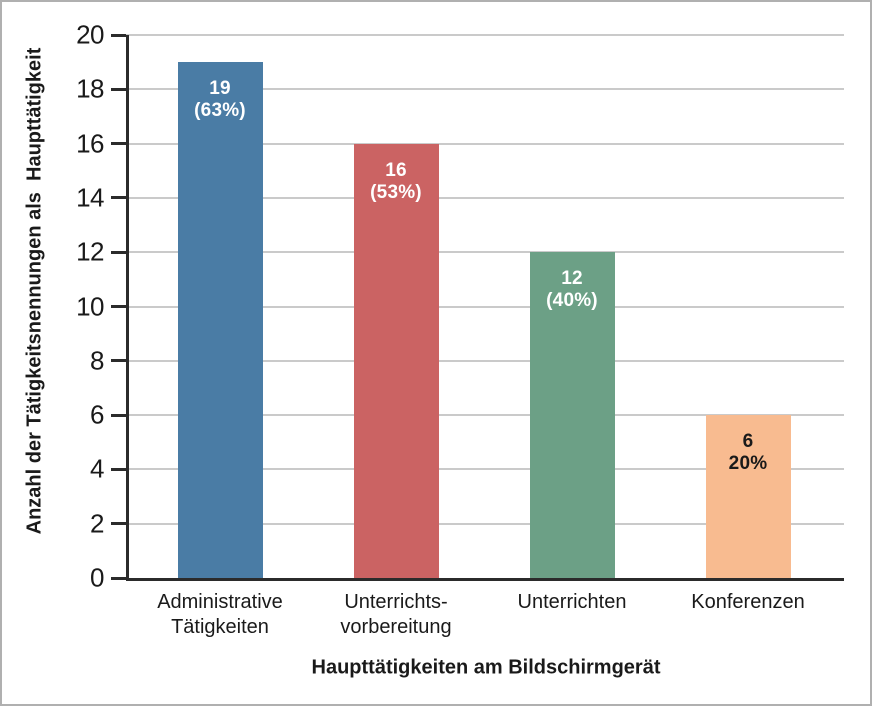  What do you see at coordinates (396, 192) in the screenshot?
I see `bar-label-line: (53%)` at bounding box center [396, 192].